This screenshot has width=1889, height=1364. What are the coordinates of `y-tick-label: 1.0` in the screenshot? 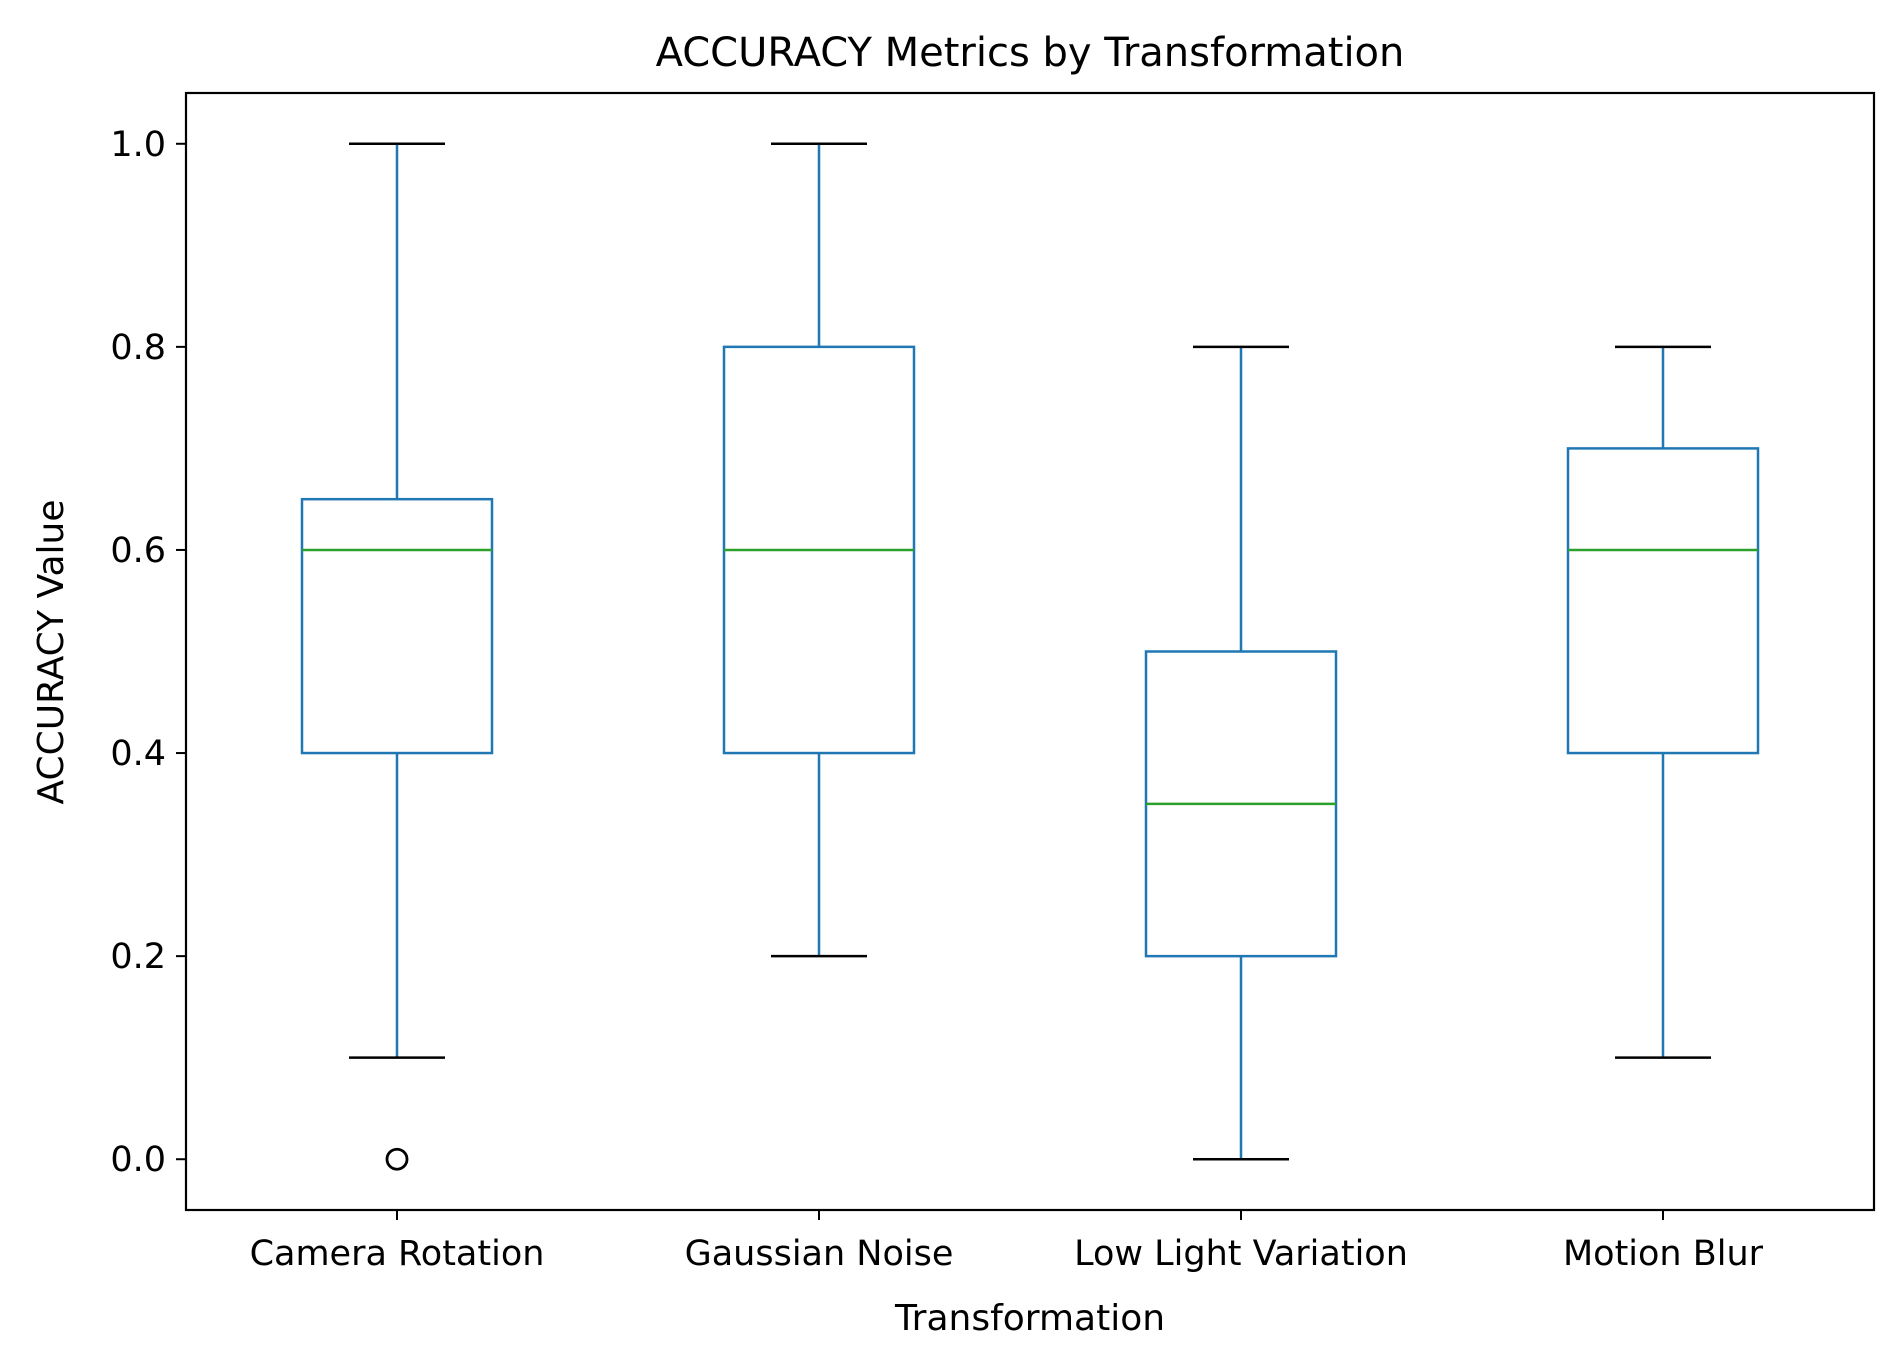 It's located at (138, 145).